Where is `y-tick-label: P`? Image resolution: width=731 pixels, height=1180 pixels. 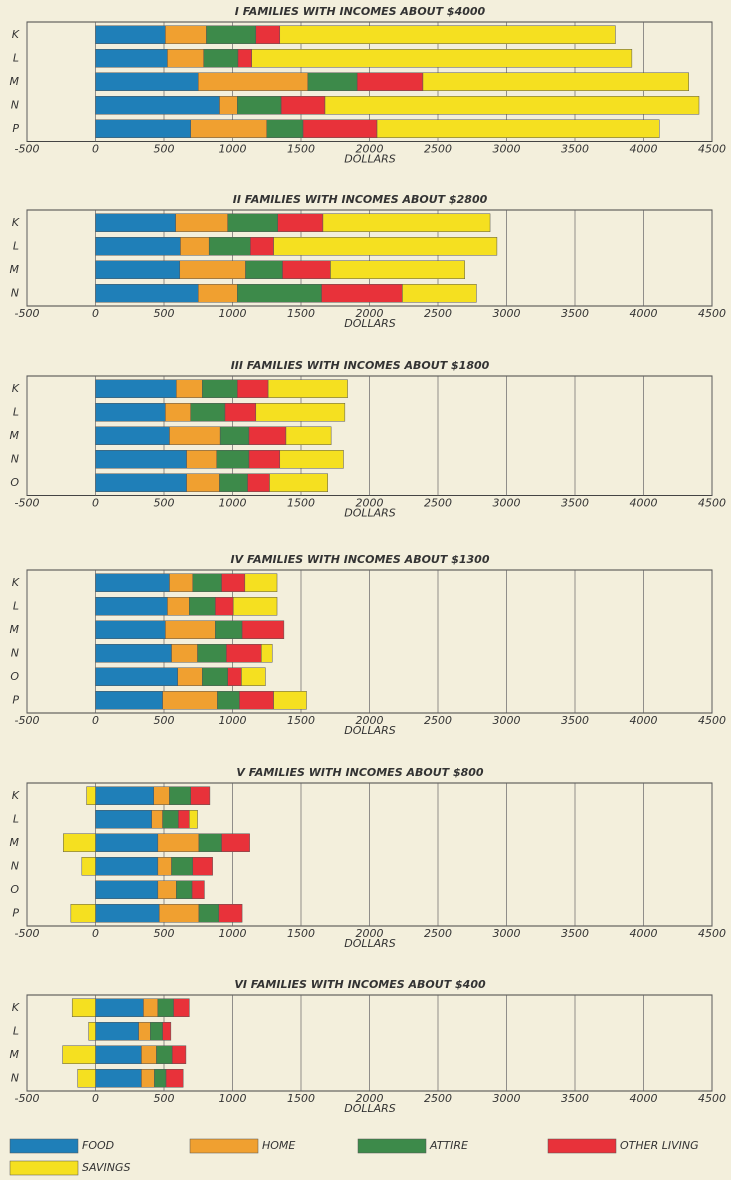
y-tick-label: P is located at coordinates (15, 699).